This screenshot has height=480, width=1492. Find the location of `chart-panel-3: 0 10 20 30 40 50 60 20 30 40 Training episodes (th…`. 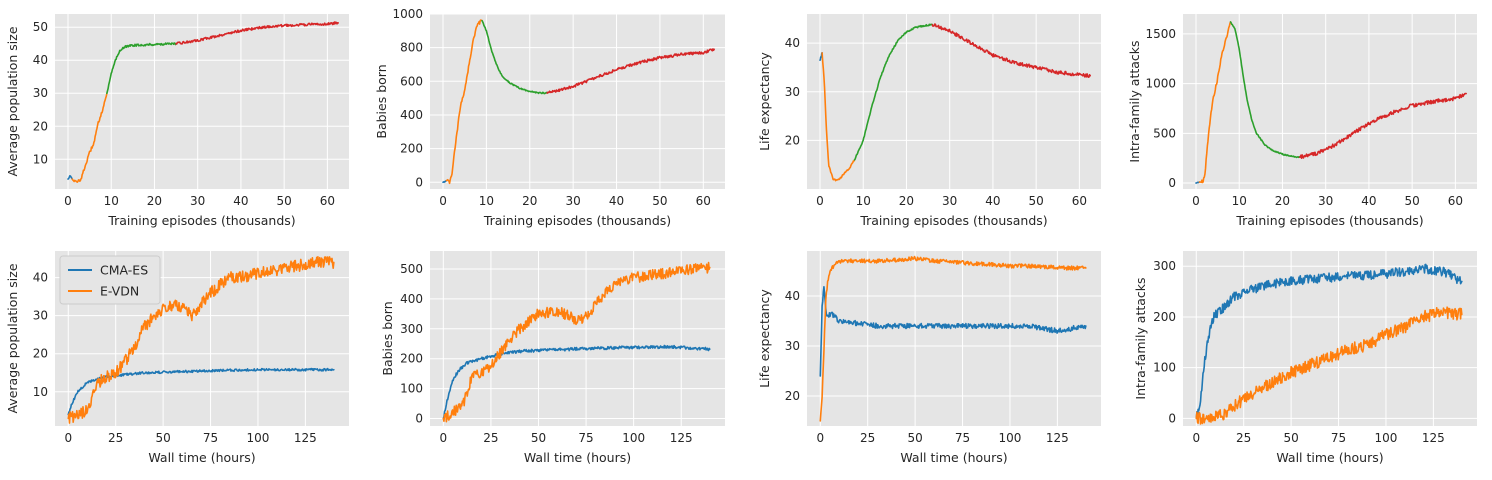

chart-panel-3: 0 10 20 30 40 50 60 20 30 40 Training episodes (th… is located at coordinates (929, 121).